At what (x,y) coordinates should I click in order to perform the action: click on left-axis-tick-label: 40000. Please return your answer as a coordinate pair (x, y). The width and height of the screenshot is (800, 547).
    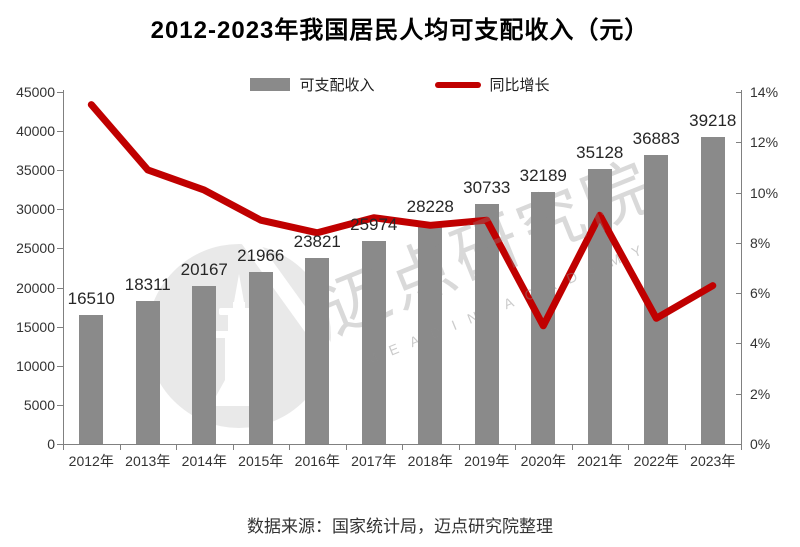
    Looking at the image, I should click on (35, 131).